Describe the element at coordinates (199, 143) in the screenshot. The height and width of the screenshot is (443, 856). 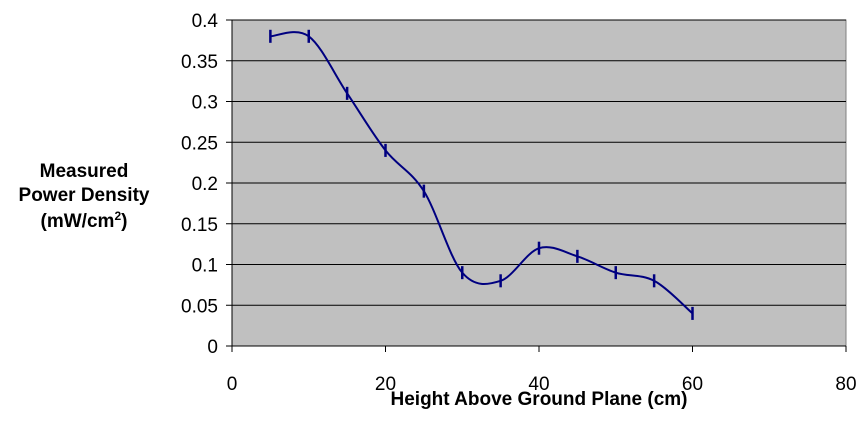
I see `y-tick-label: 0.25` at that location.